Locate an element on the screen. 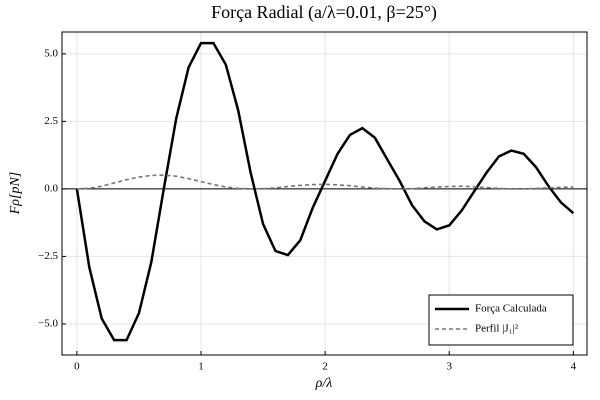 Image resolution: width=600 pixels, height=400 pixels. x-tick-label: 3 is located at coordinates (449, 367).